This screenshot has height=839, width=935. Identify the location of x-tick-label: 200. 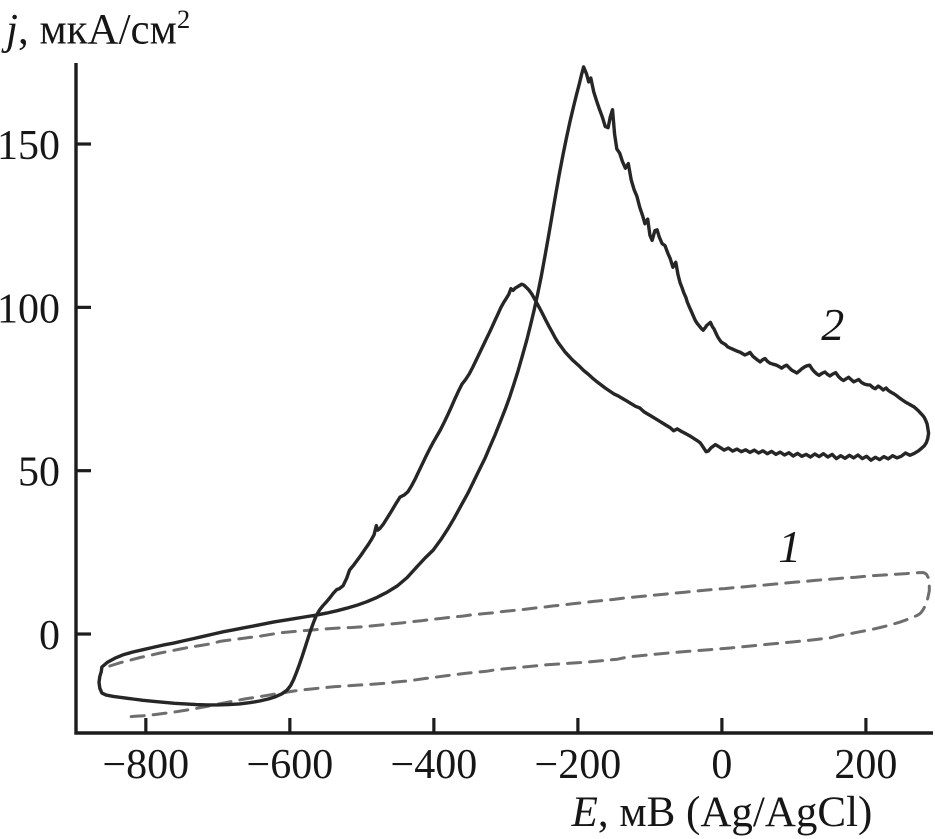
(865, 765).